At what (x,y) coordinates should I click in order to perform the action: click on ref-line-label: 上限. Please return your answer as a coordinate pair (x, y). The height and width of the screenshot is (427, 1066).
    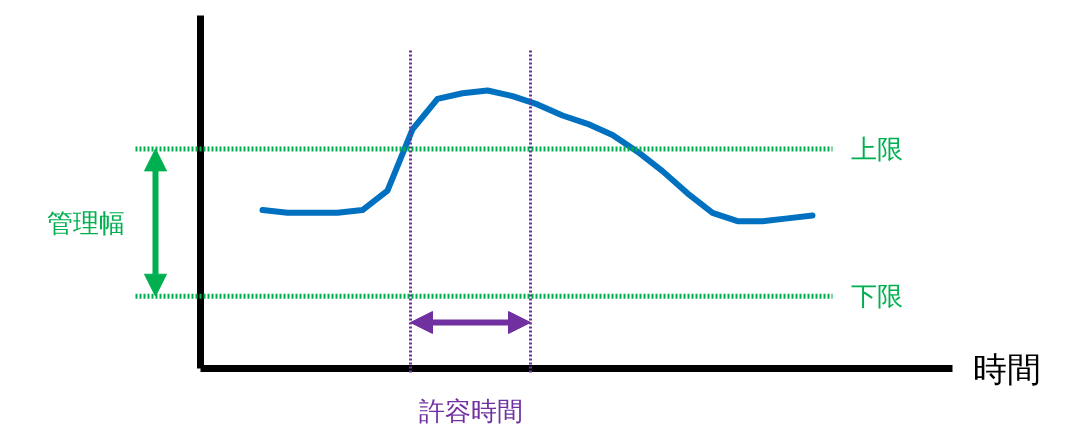
    Looking at the image, I should click on (876, 148).